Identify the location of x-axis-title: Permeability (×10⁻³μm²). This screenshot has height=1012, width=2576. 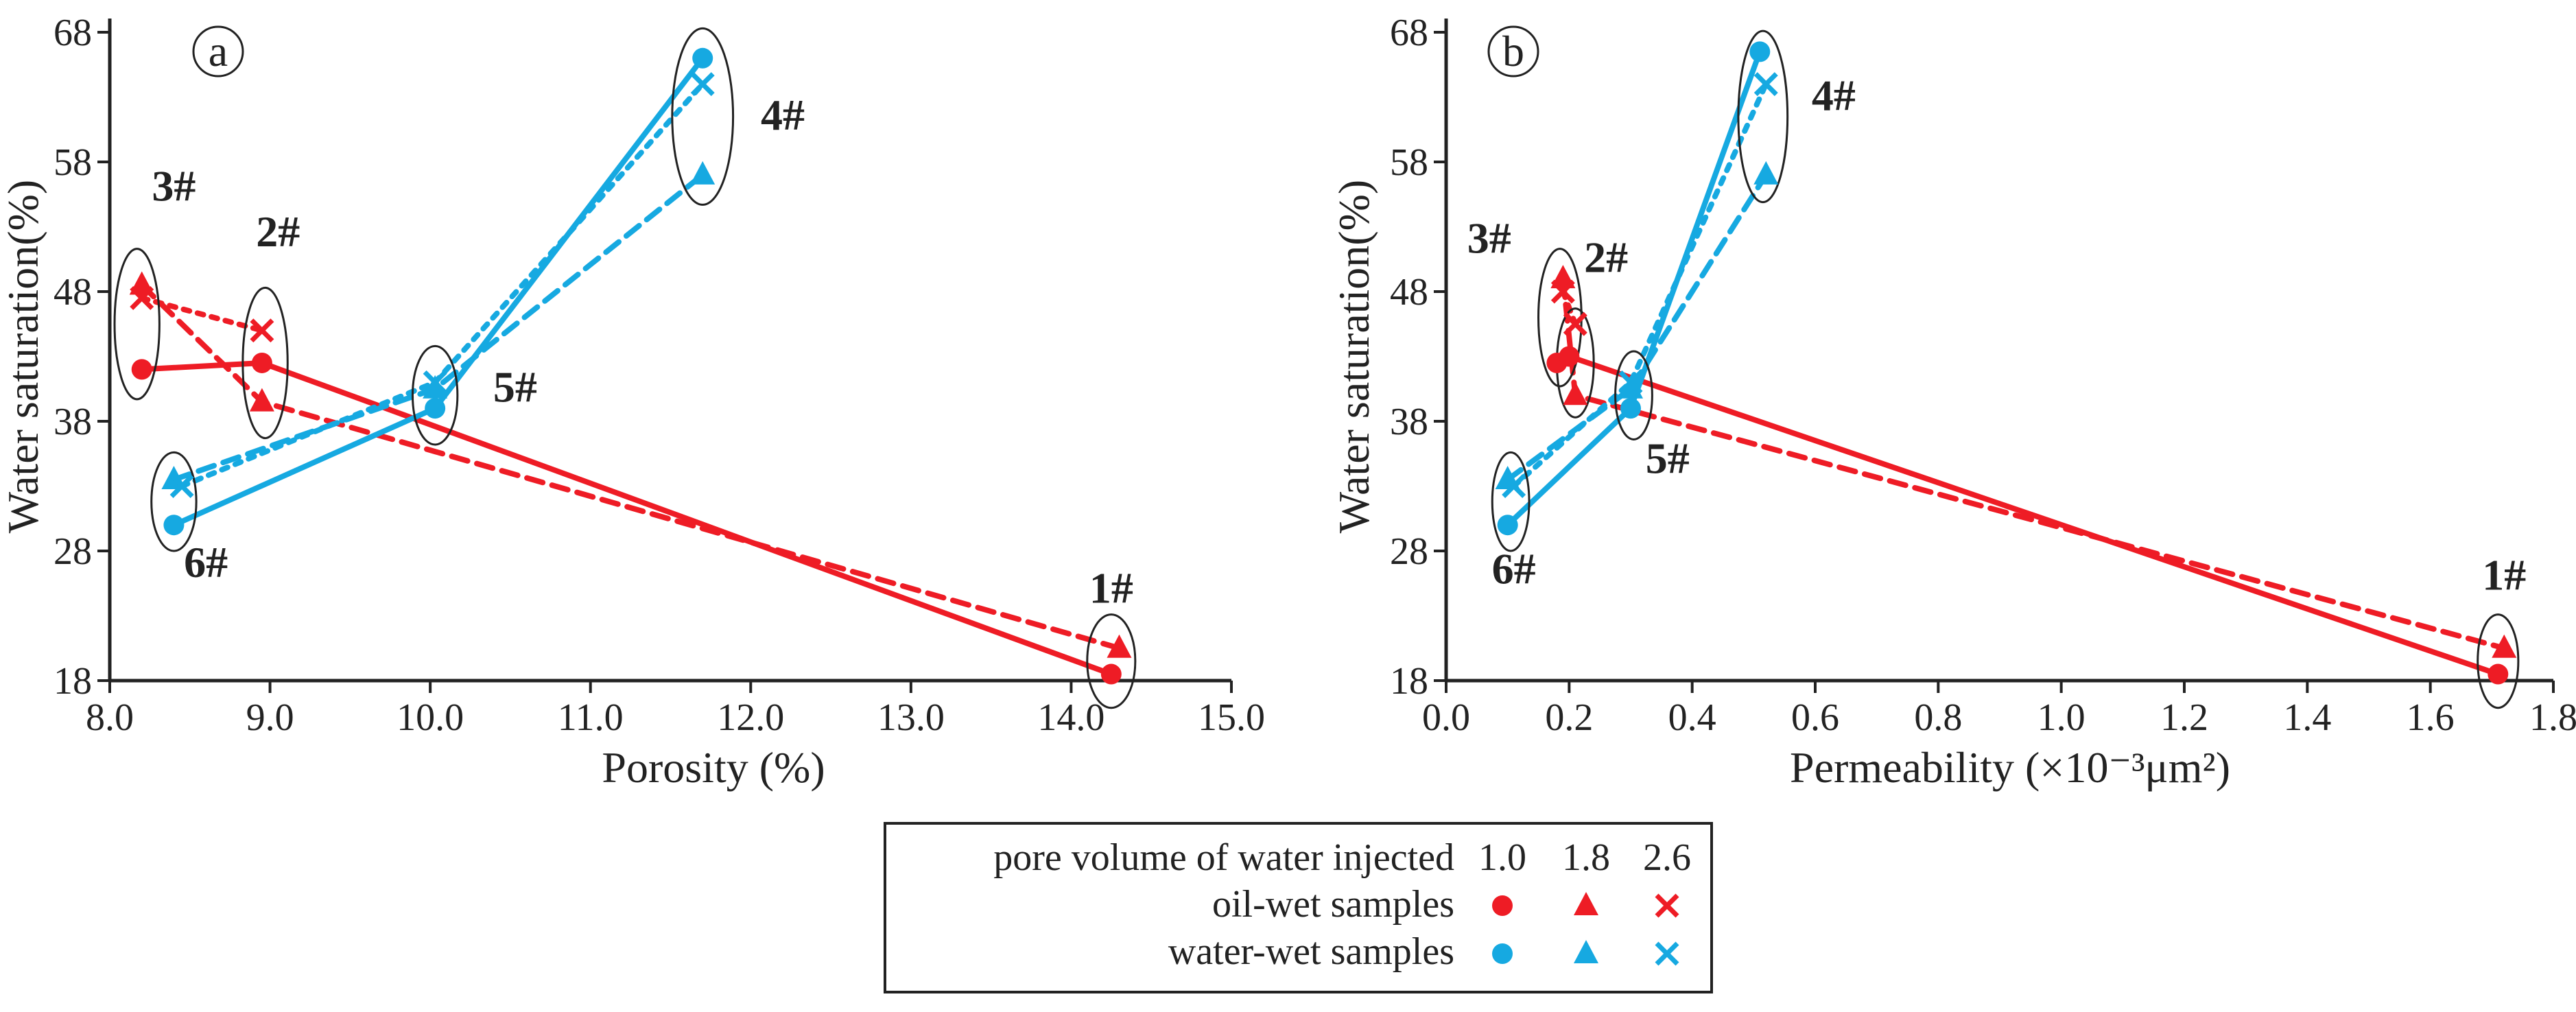
(2010, 767).